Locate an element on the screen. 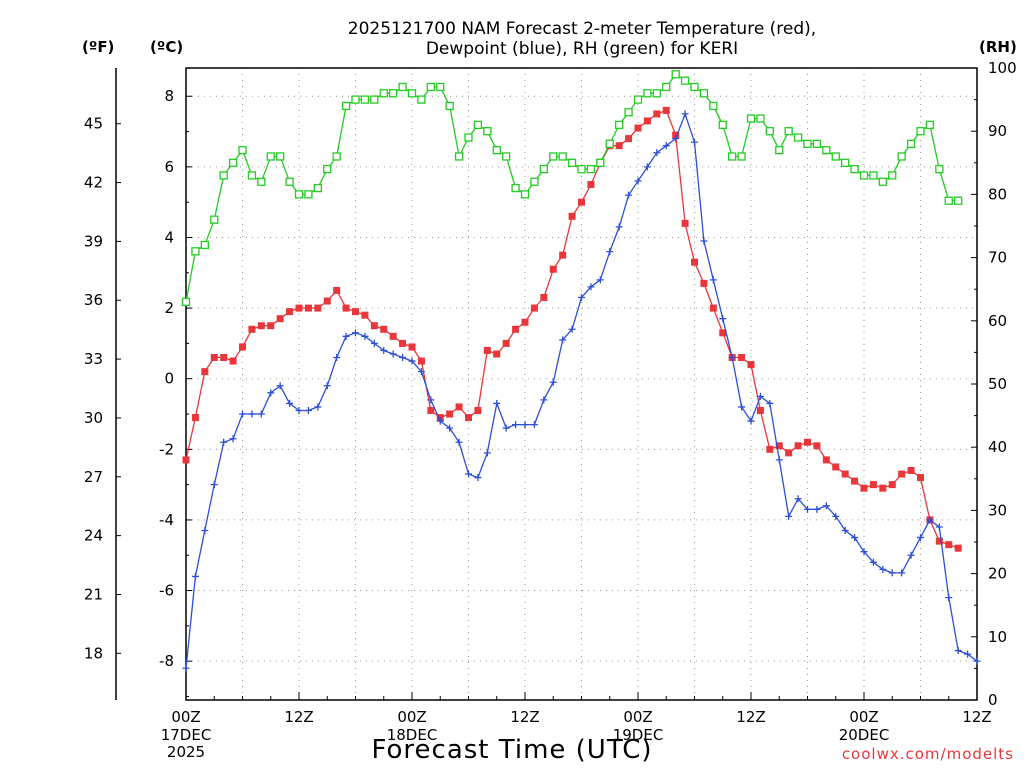  celsius-tick-label: -4 is located at coordinates (166, 520).